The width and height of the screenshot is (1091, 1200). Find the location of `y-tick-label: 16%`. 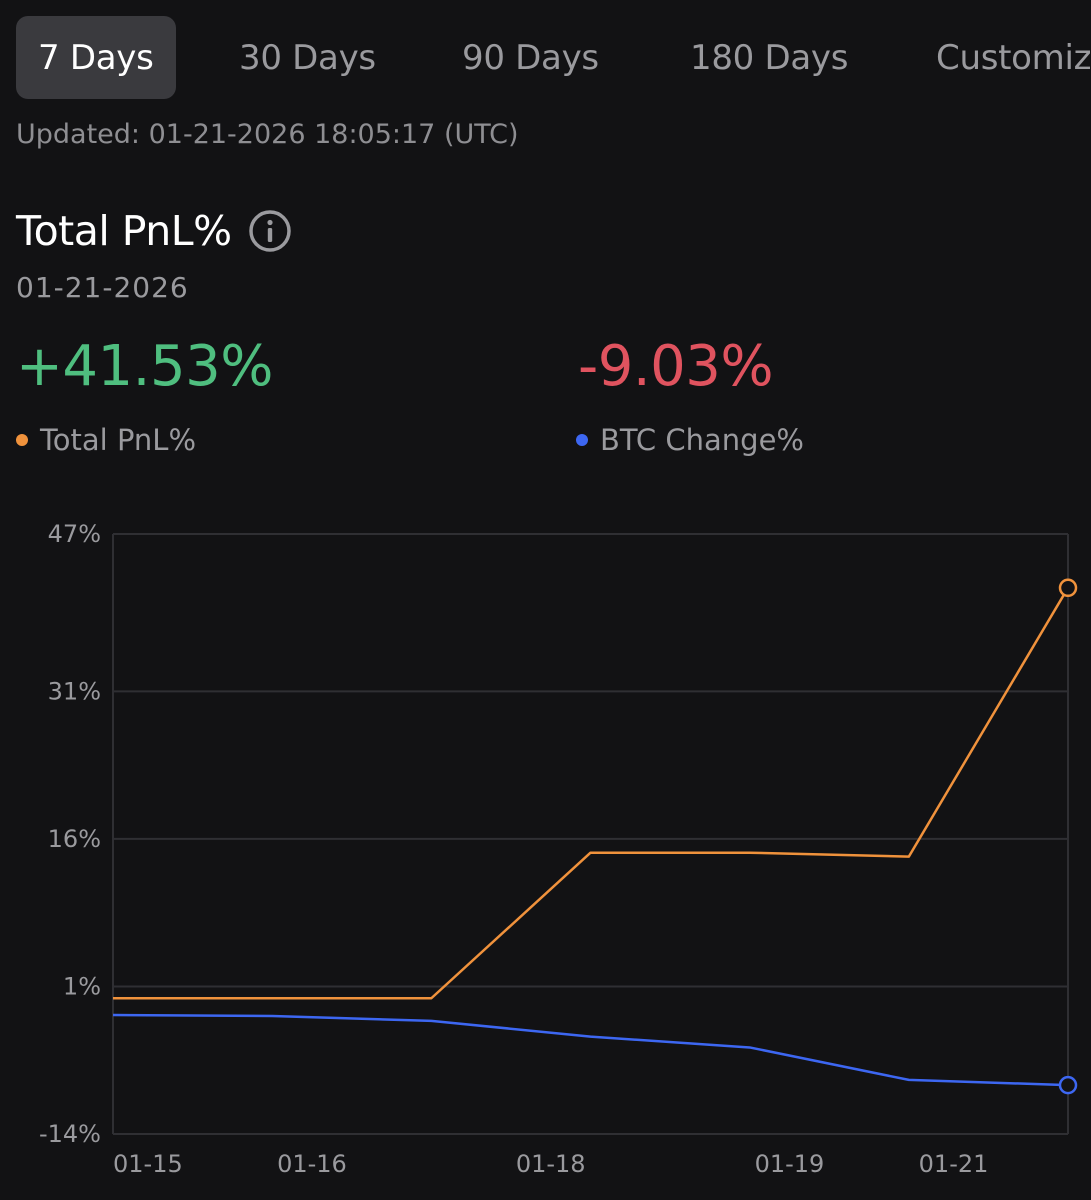

y-tick-label: 16% is located at coordinates (74, 839).